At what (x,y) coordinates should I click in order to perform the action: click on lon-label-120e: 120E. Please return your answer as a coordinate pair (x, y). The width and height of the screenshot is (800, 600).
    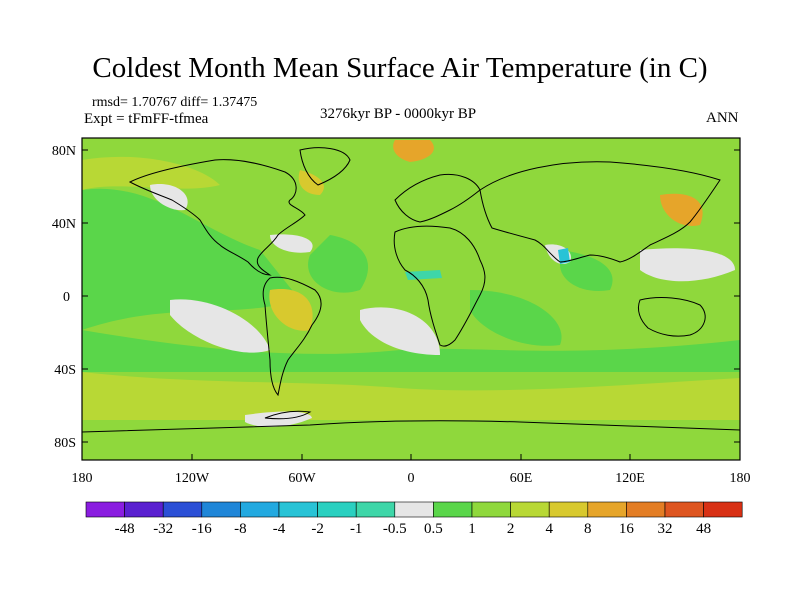
    Looking at the image, I should click on (630, 478).